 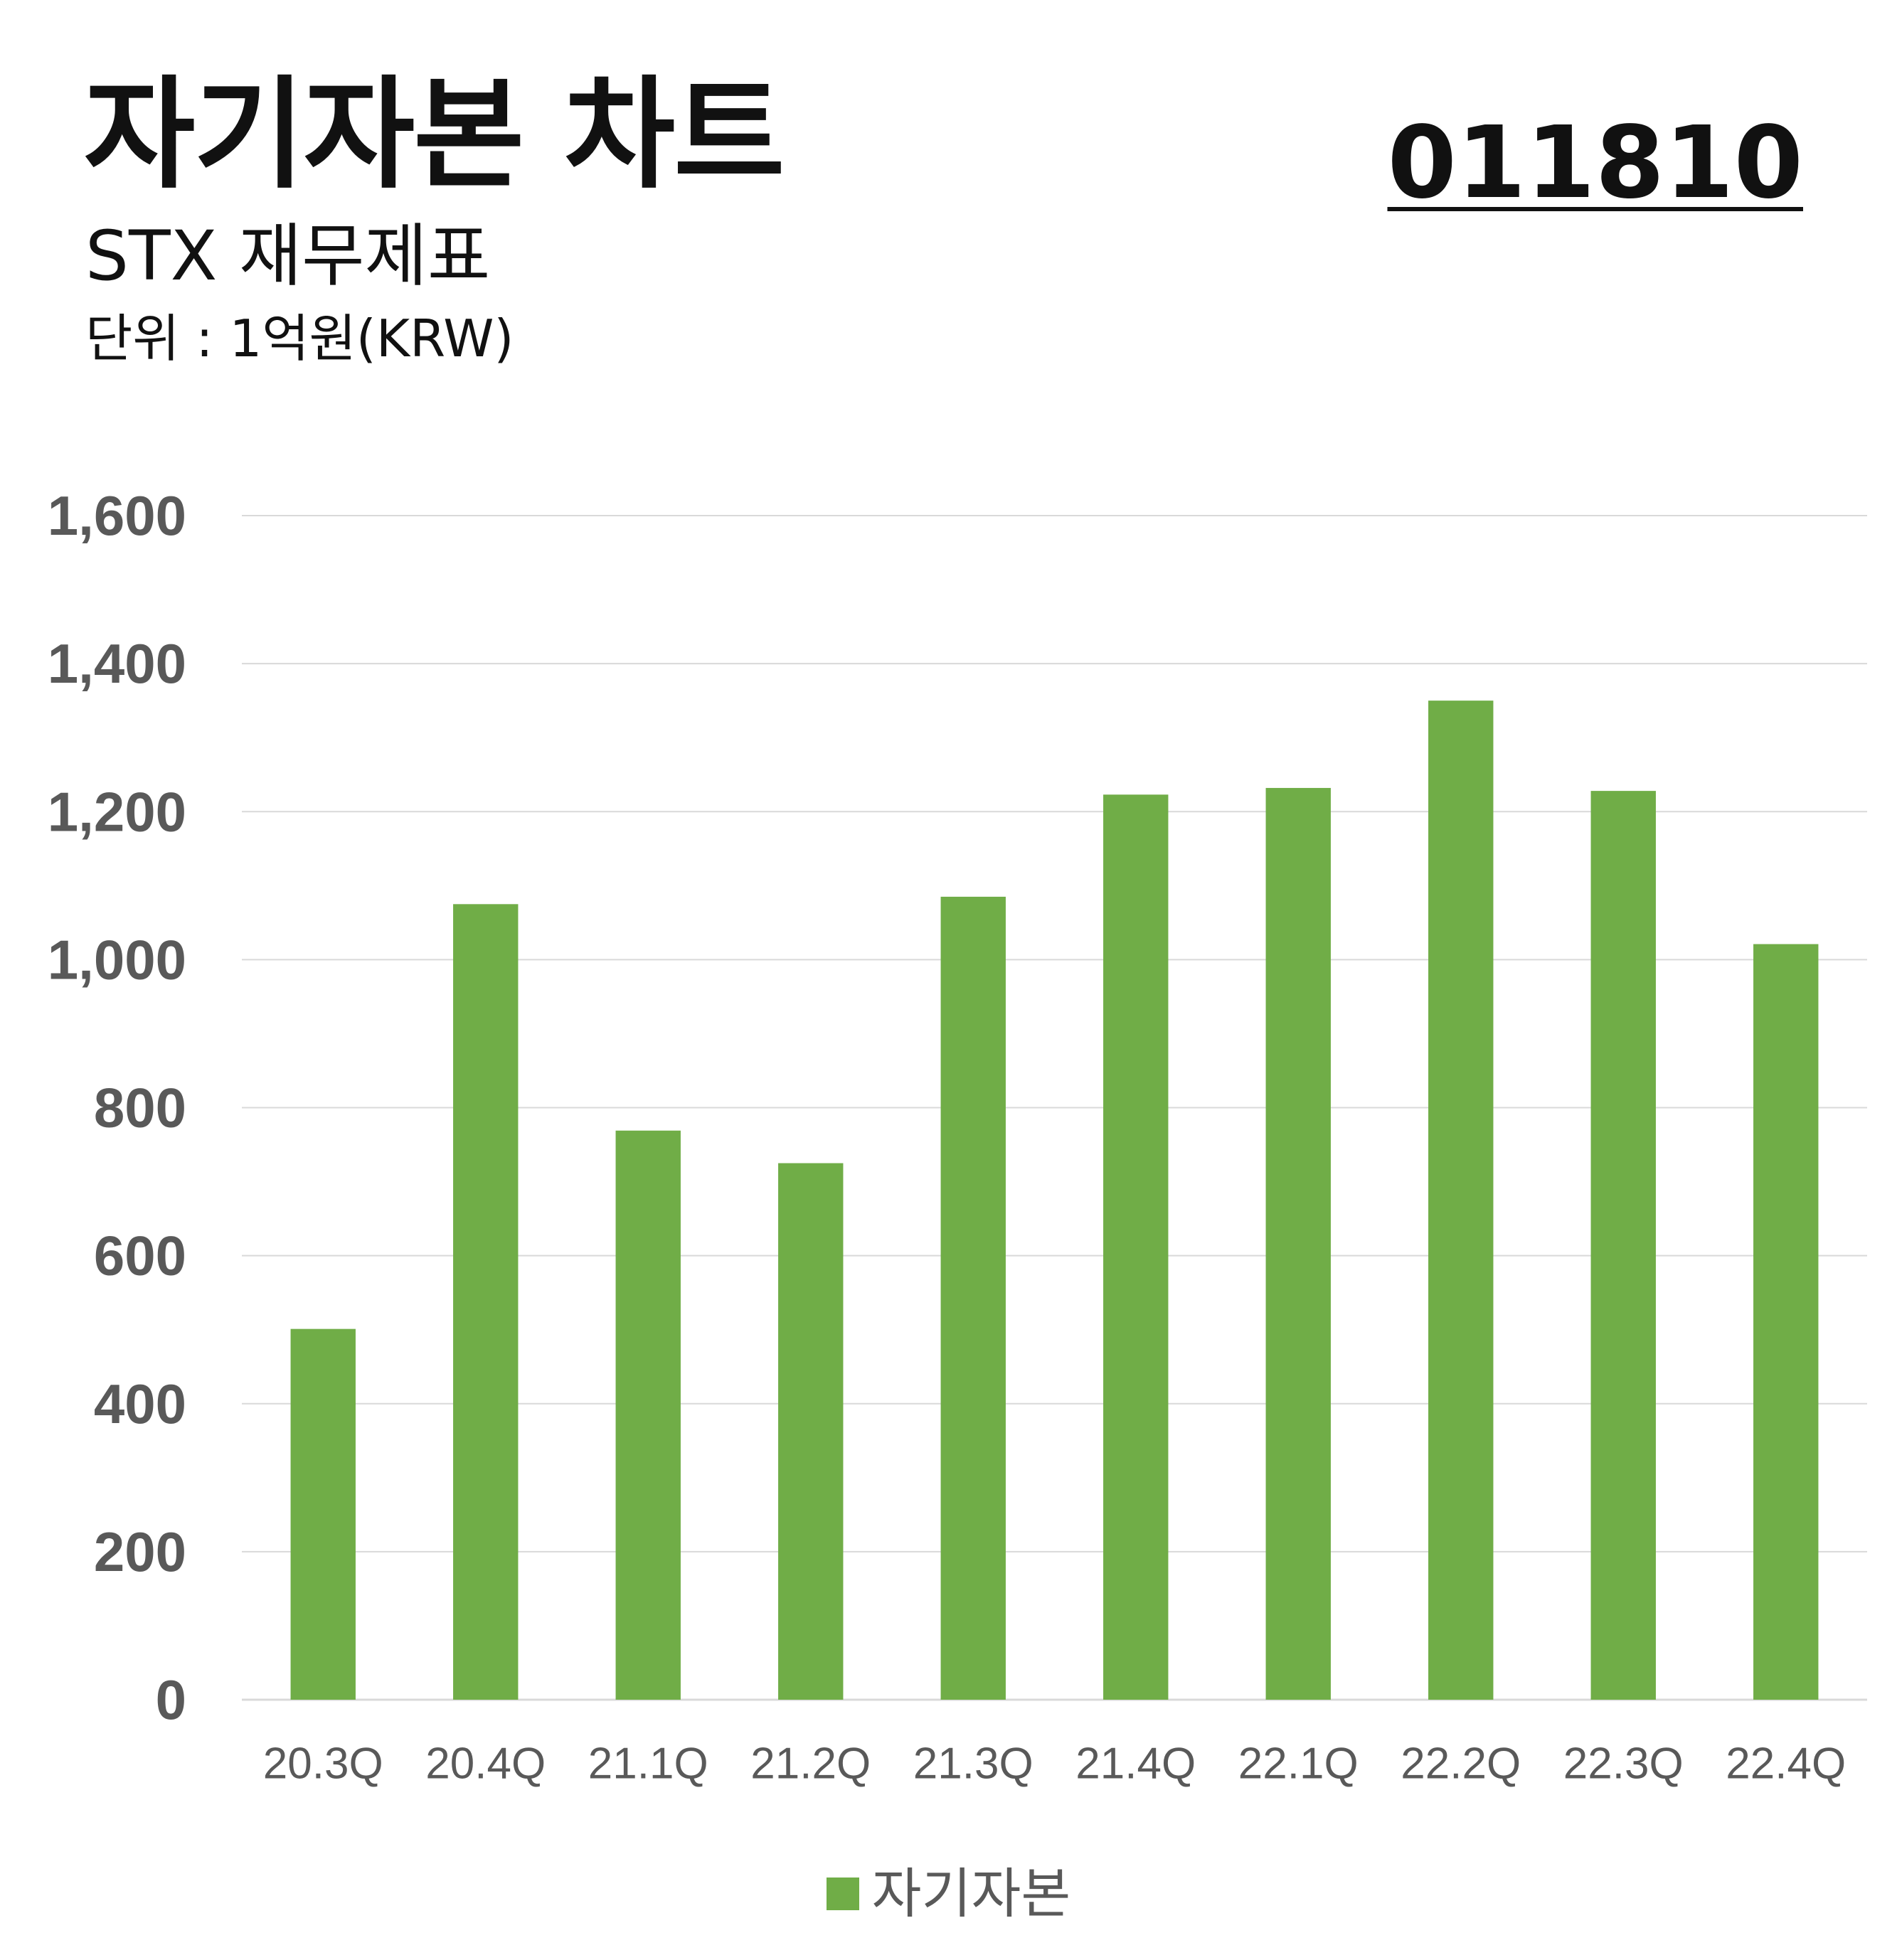 I want to click on bar-20.4Q, so click(x=486, y=1302).